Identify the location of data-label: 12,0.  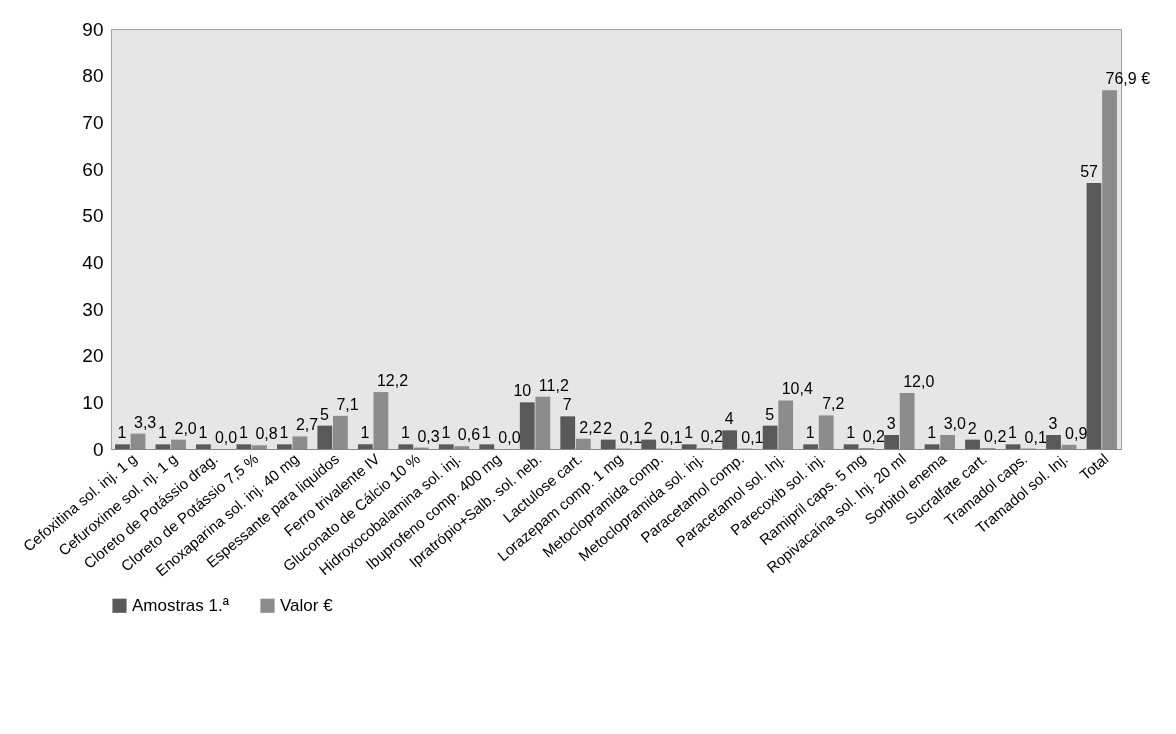
(919, 381).